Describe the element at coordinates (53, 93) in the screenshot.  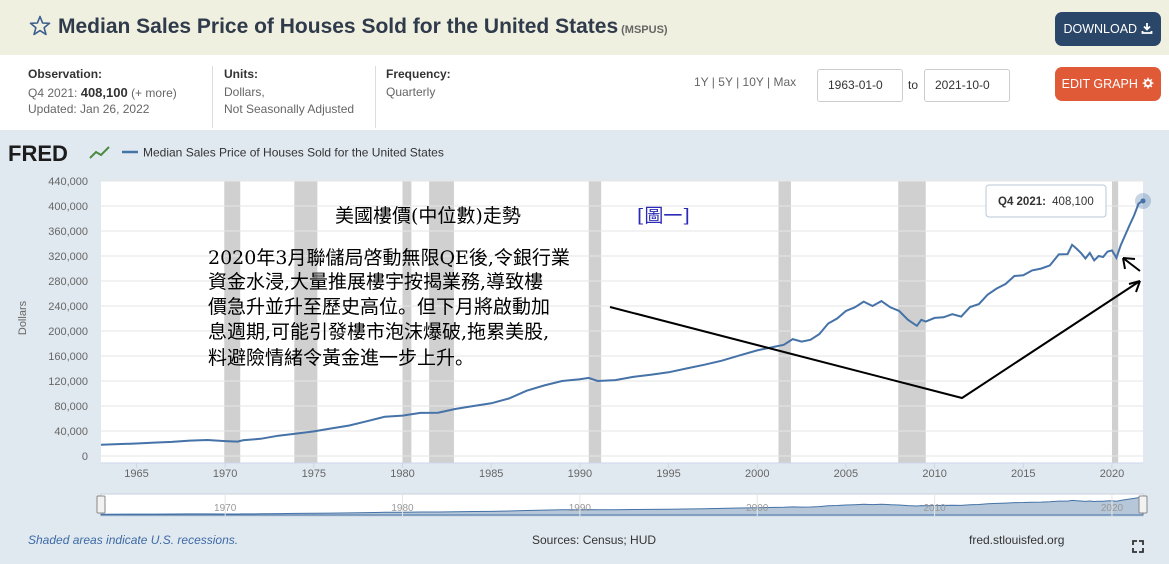
I see `observation-period: Q4 2021:` at that location.